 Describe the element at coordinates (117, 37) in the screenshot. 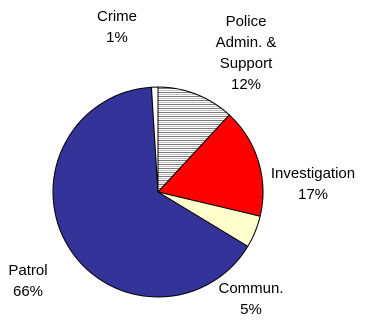

I see `label-crime-value: 1%` at that location.